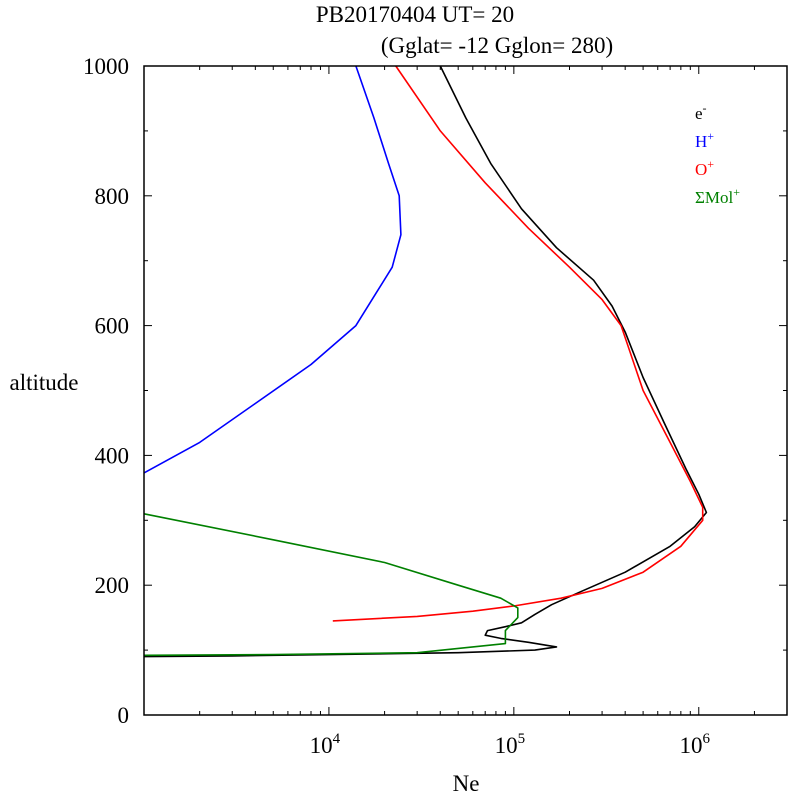 This screenshot has width=792, height=795. I want to click on x-tick-label: 10⁴, so click(325, 744).